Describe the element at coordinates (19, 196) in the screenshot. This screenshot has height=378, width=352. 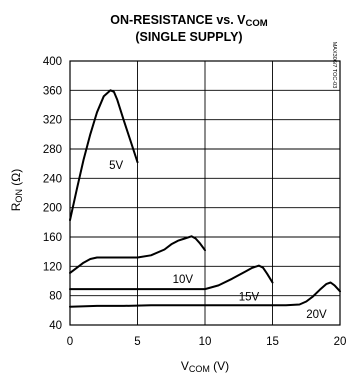
I see `y-axis-label-sub: ON` at that location.